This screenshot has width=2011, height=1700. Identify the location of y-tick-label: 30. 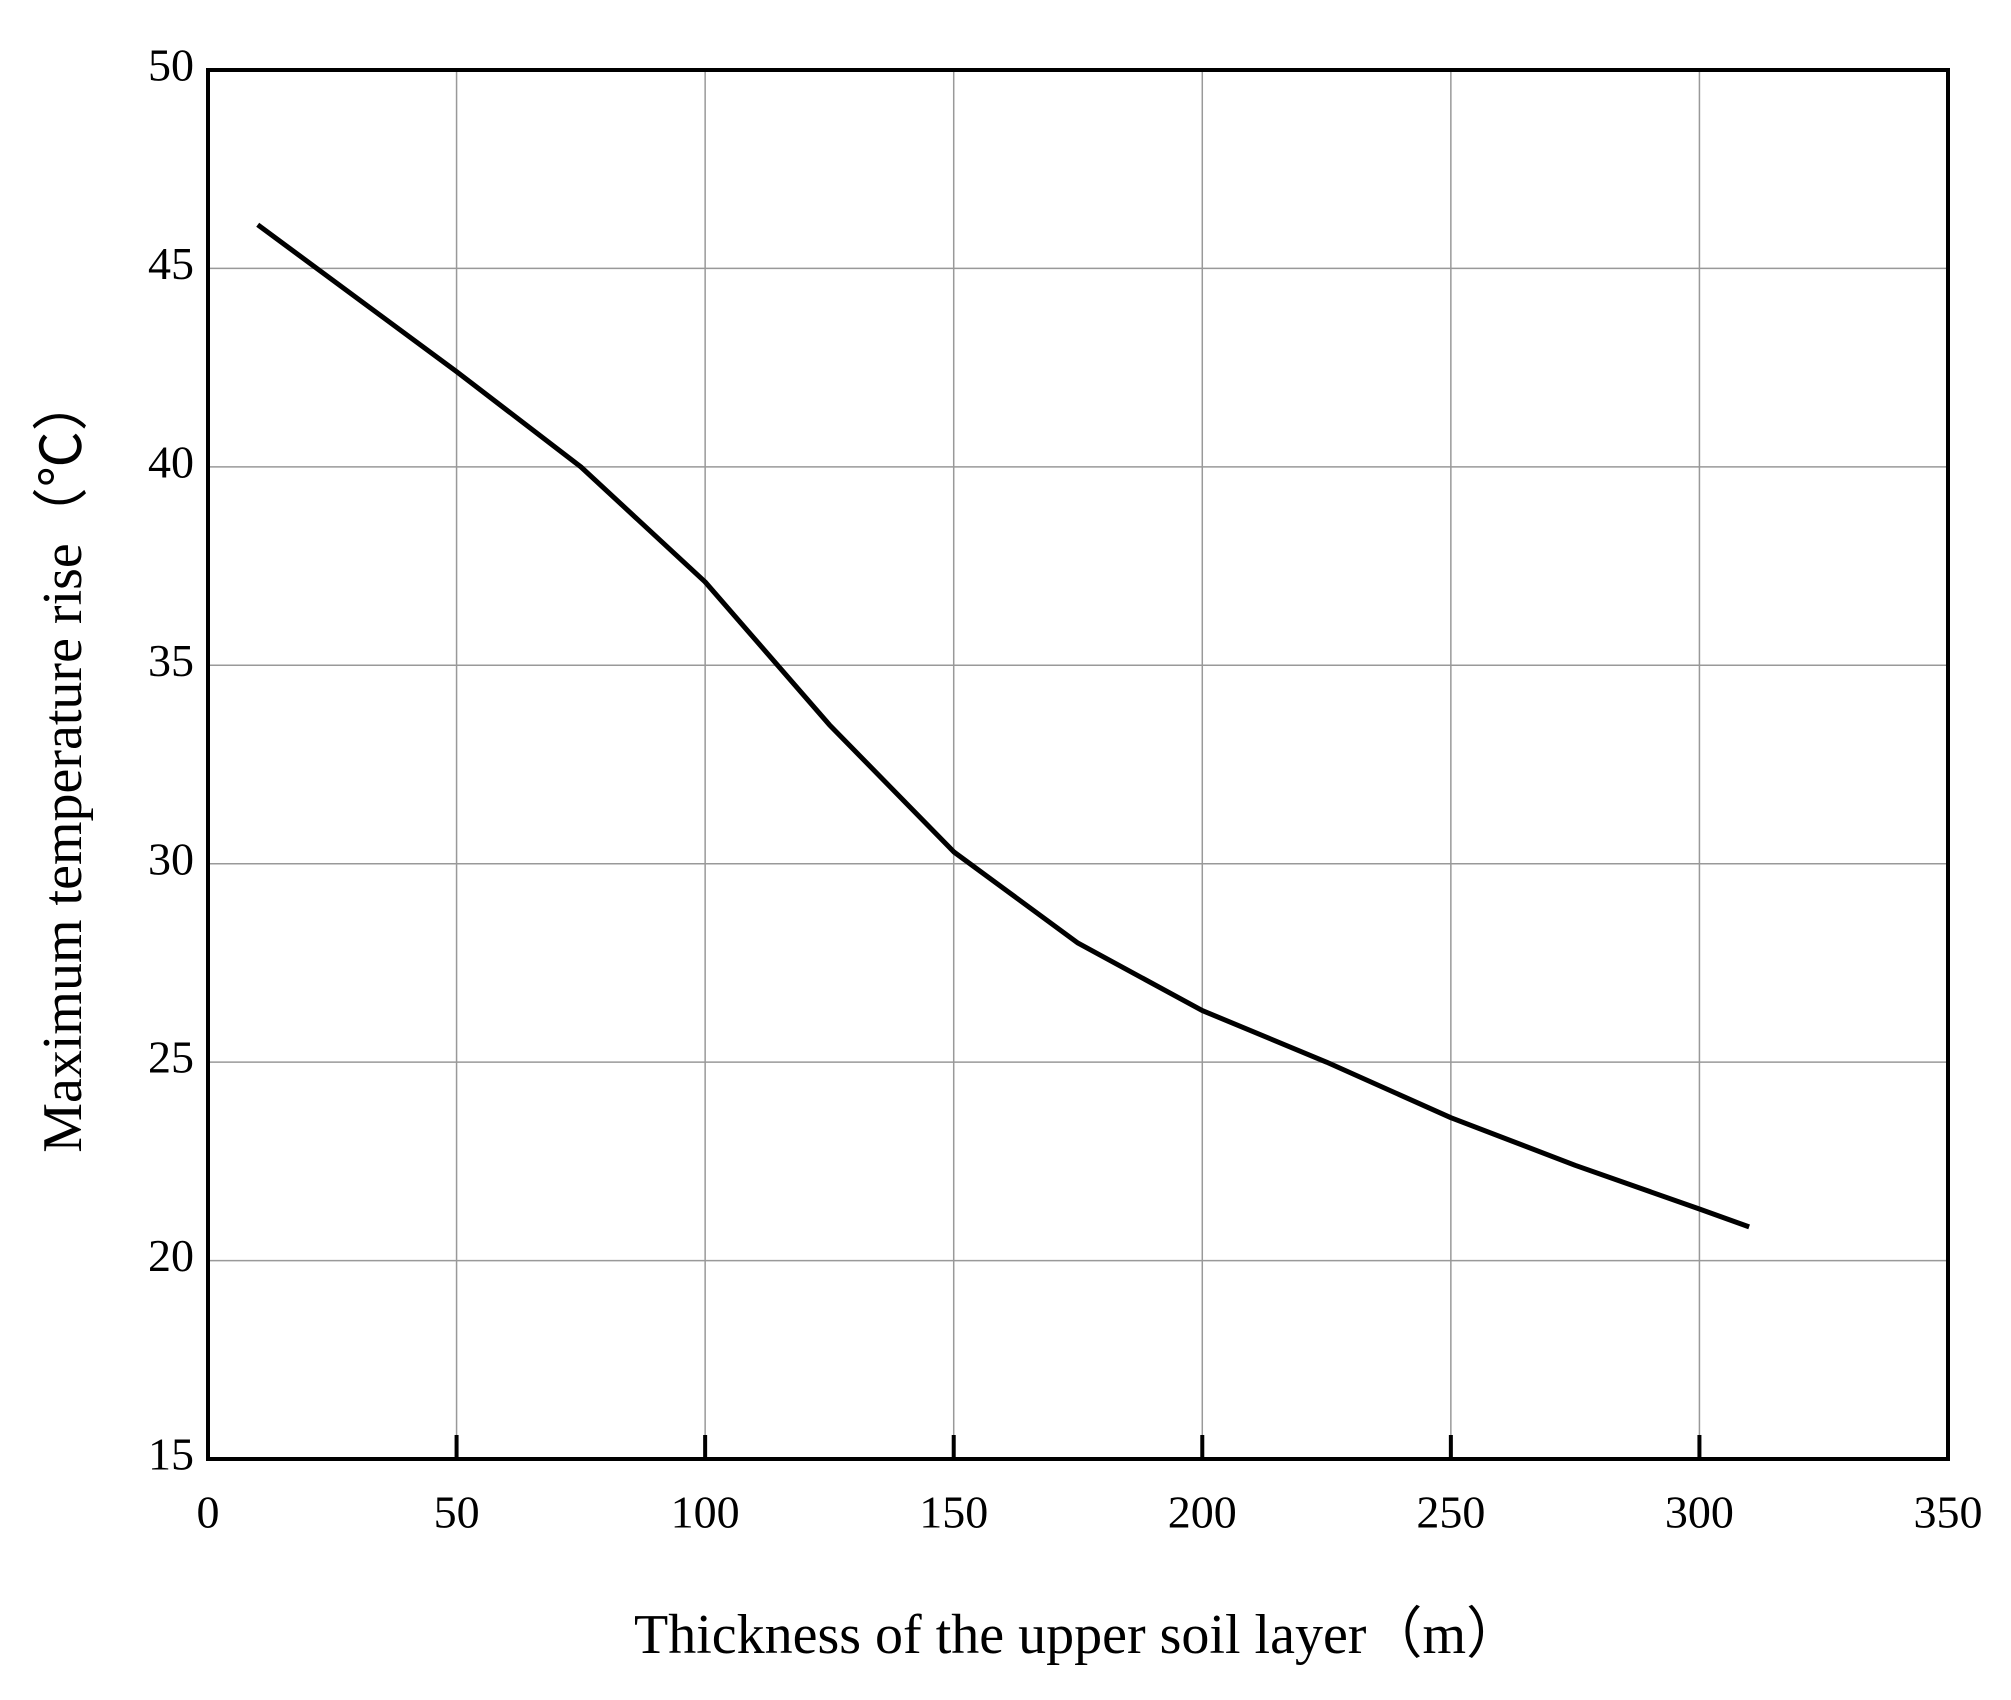
(171, 858).